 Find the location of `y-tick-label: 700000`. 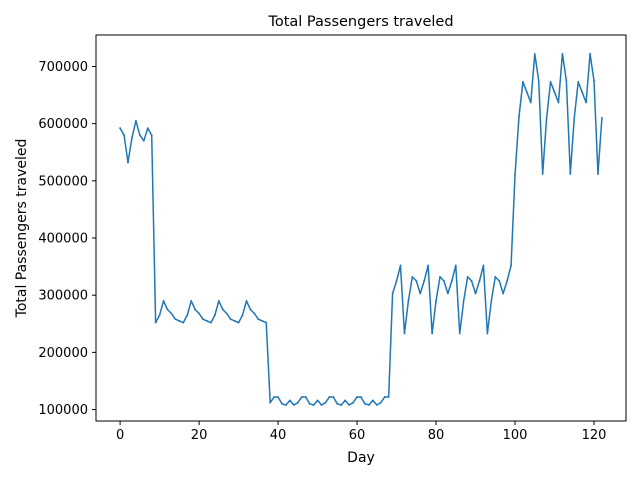

y-tick-label: 700000 is located at coordinates (63, 67).